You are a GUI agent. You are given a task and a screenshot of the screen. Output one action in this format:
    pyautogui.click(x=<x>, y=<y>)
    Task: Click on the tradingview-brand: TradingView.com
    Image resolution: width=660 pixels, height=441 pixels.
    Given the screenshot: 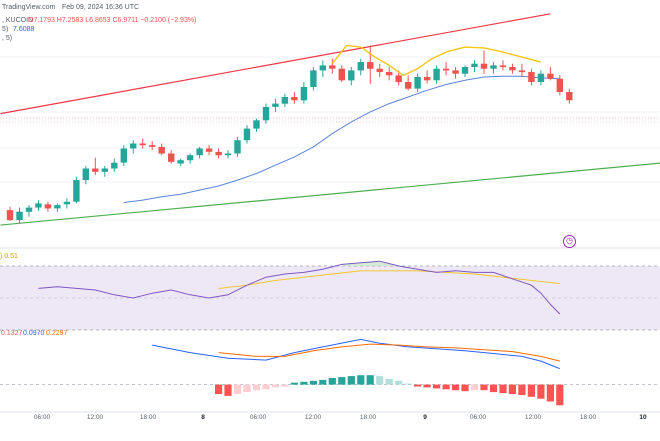 What is the action you would take?
    pyautogui.click(x=28, y=7)
    